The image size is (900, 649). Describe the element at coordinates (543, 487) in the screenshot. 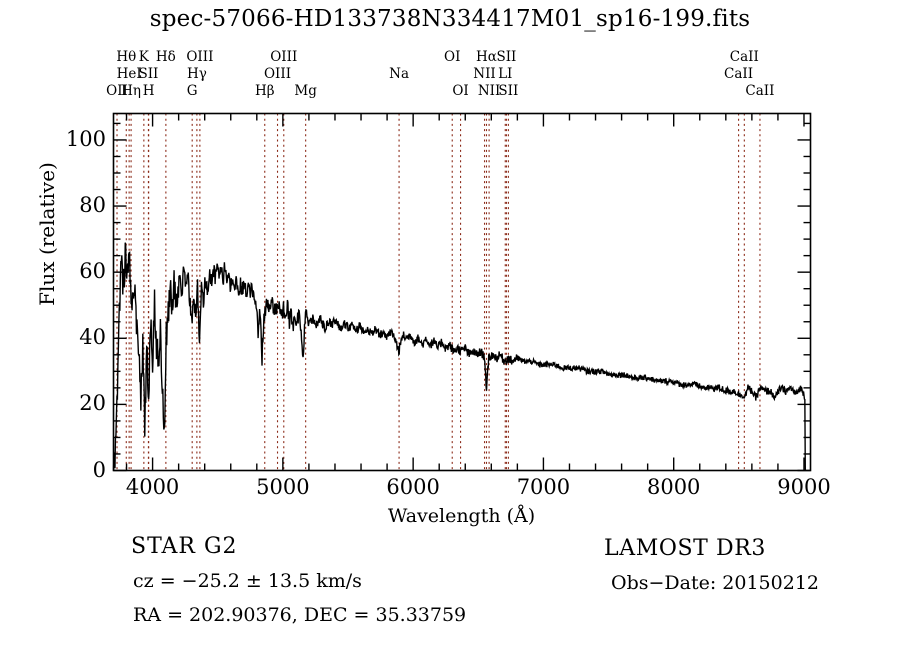

I see `x-tick-label: 7000` at that location.